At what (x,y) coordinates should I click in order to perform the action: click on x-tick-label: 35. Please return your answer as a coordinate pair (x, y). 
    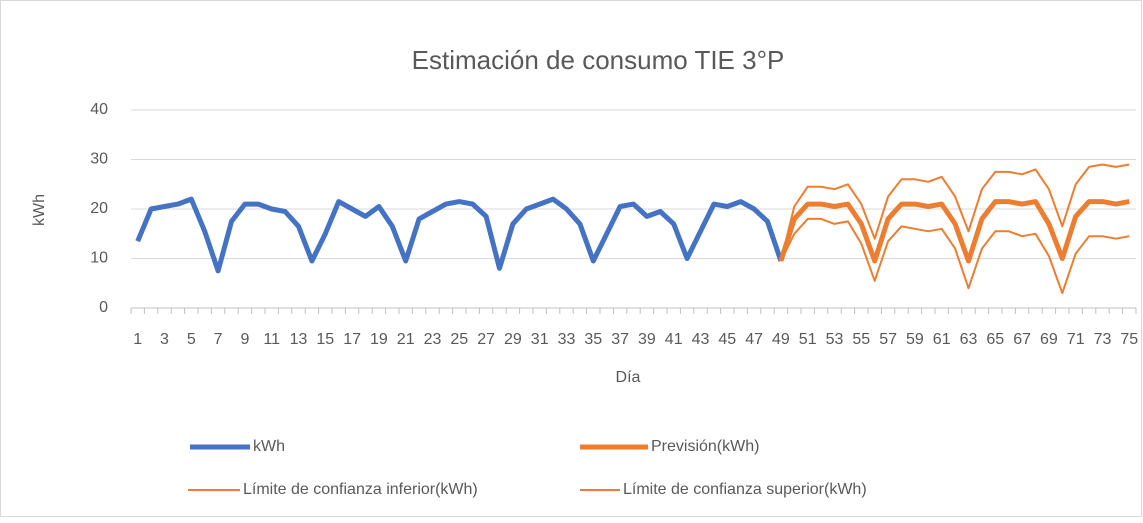
    Looking at the image, I should click on (593, 339).